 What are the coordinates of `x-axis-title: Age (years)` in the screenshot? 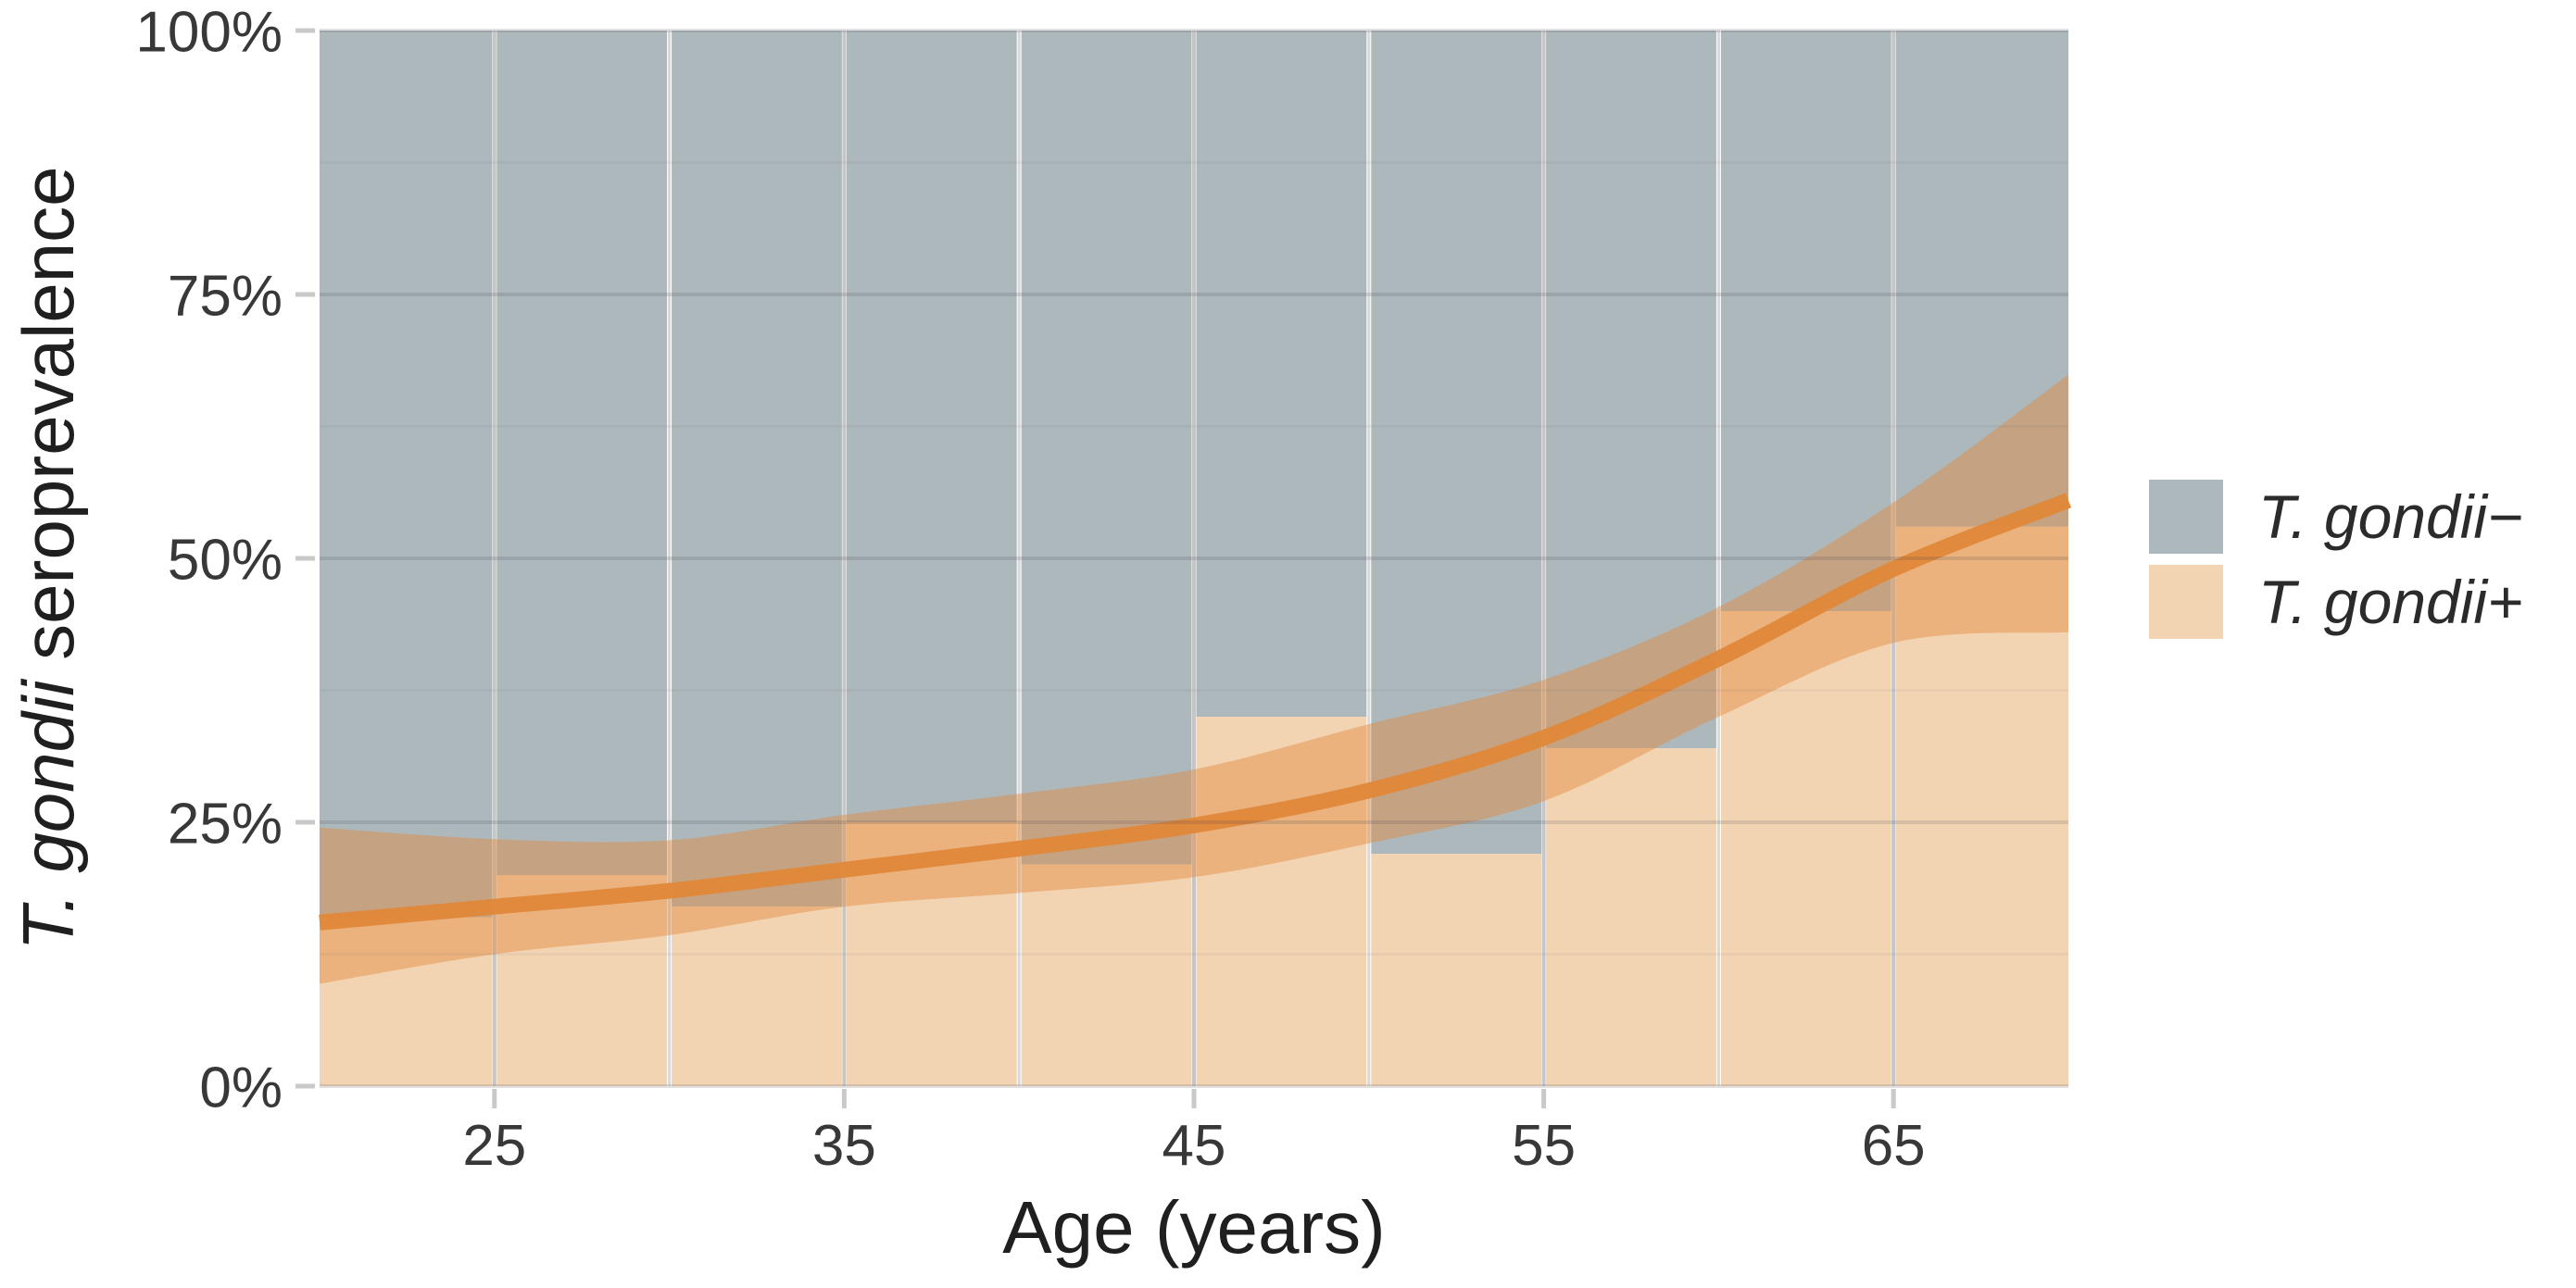 It's located at (1194, 1227).